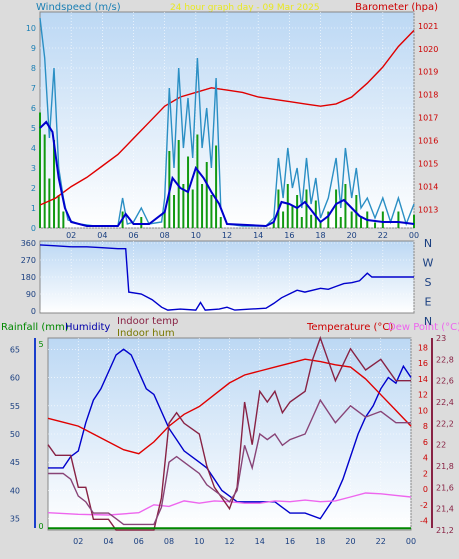 Image resolution: width=459 pixels, height=559 pixels. I want to click on indoor-hum-legend: Indoor hum, so click(146, 333).